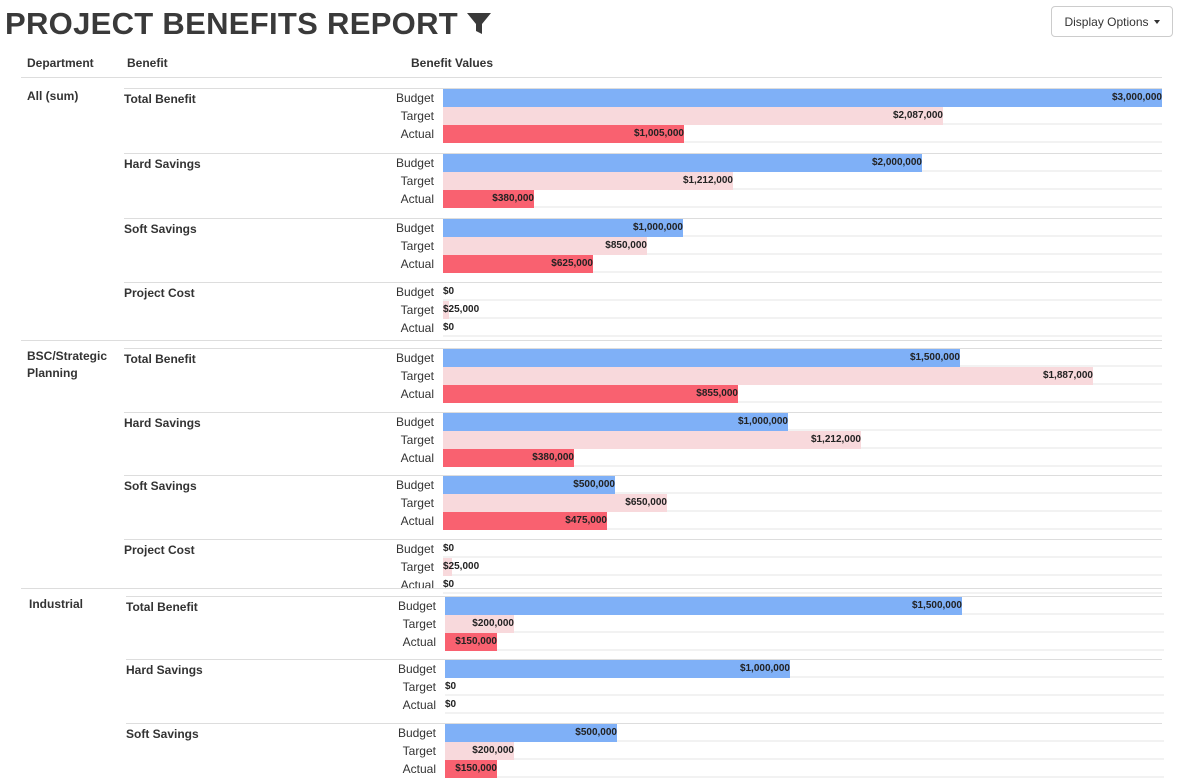 This screenshot has height=782, width=1181. I want to click on department-name: All (sum), so click(53, 96).